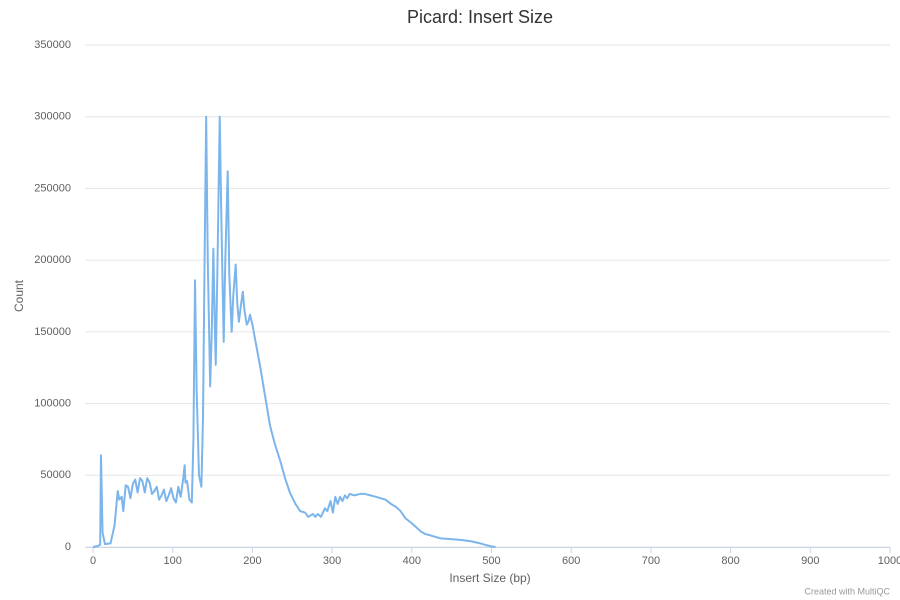  I want to click on y-tick-label: 0, so click(68, 547).